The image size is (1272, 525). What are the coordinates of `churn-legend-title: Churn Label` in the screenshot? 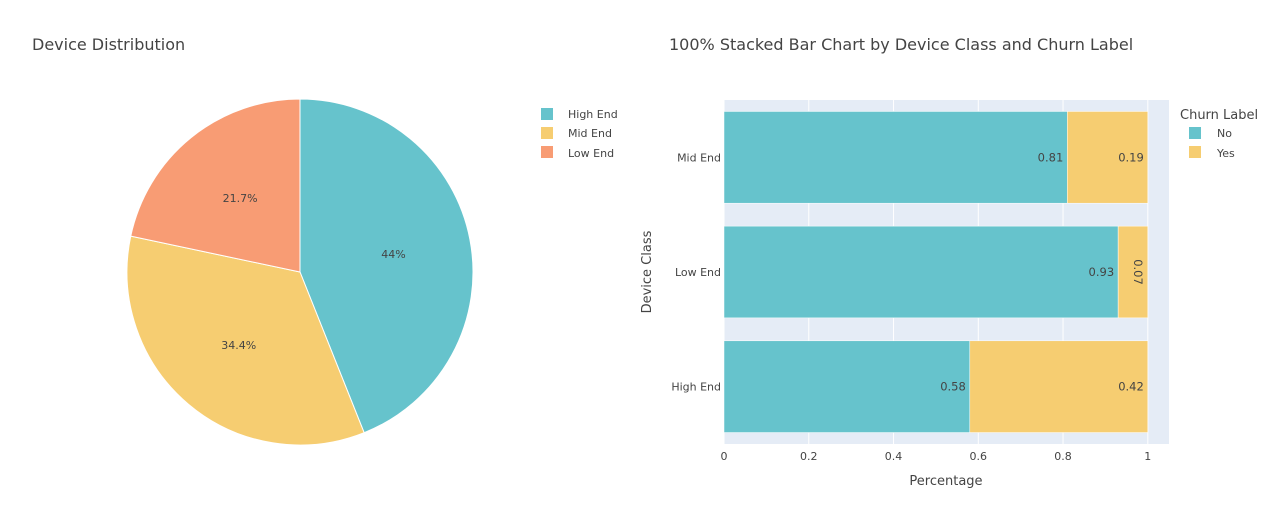 It's located at (1219, 115).